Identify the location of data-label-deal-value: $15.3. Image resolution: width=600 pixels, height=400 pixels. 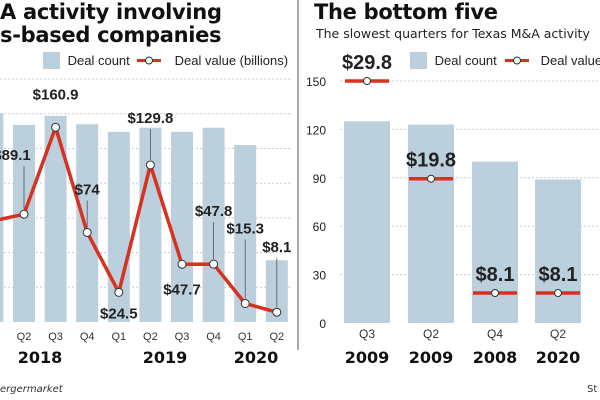
(245, 228).